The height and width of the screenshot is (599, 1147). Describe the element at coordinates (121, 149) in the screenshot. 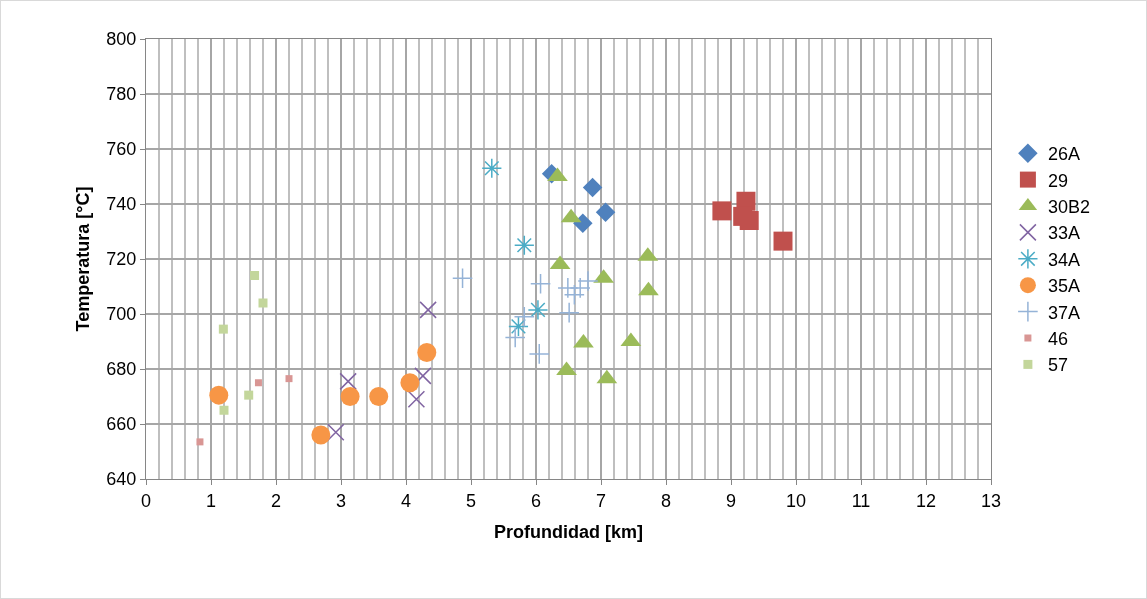

I see `y-tick-label: 760` at that location.